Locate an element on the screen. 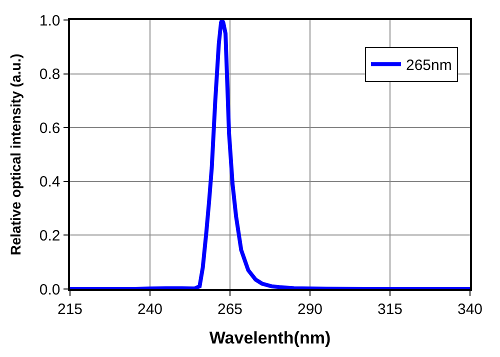  y-tick-label: 1.0 is located at coordinates (49, 21).